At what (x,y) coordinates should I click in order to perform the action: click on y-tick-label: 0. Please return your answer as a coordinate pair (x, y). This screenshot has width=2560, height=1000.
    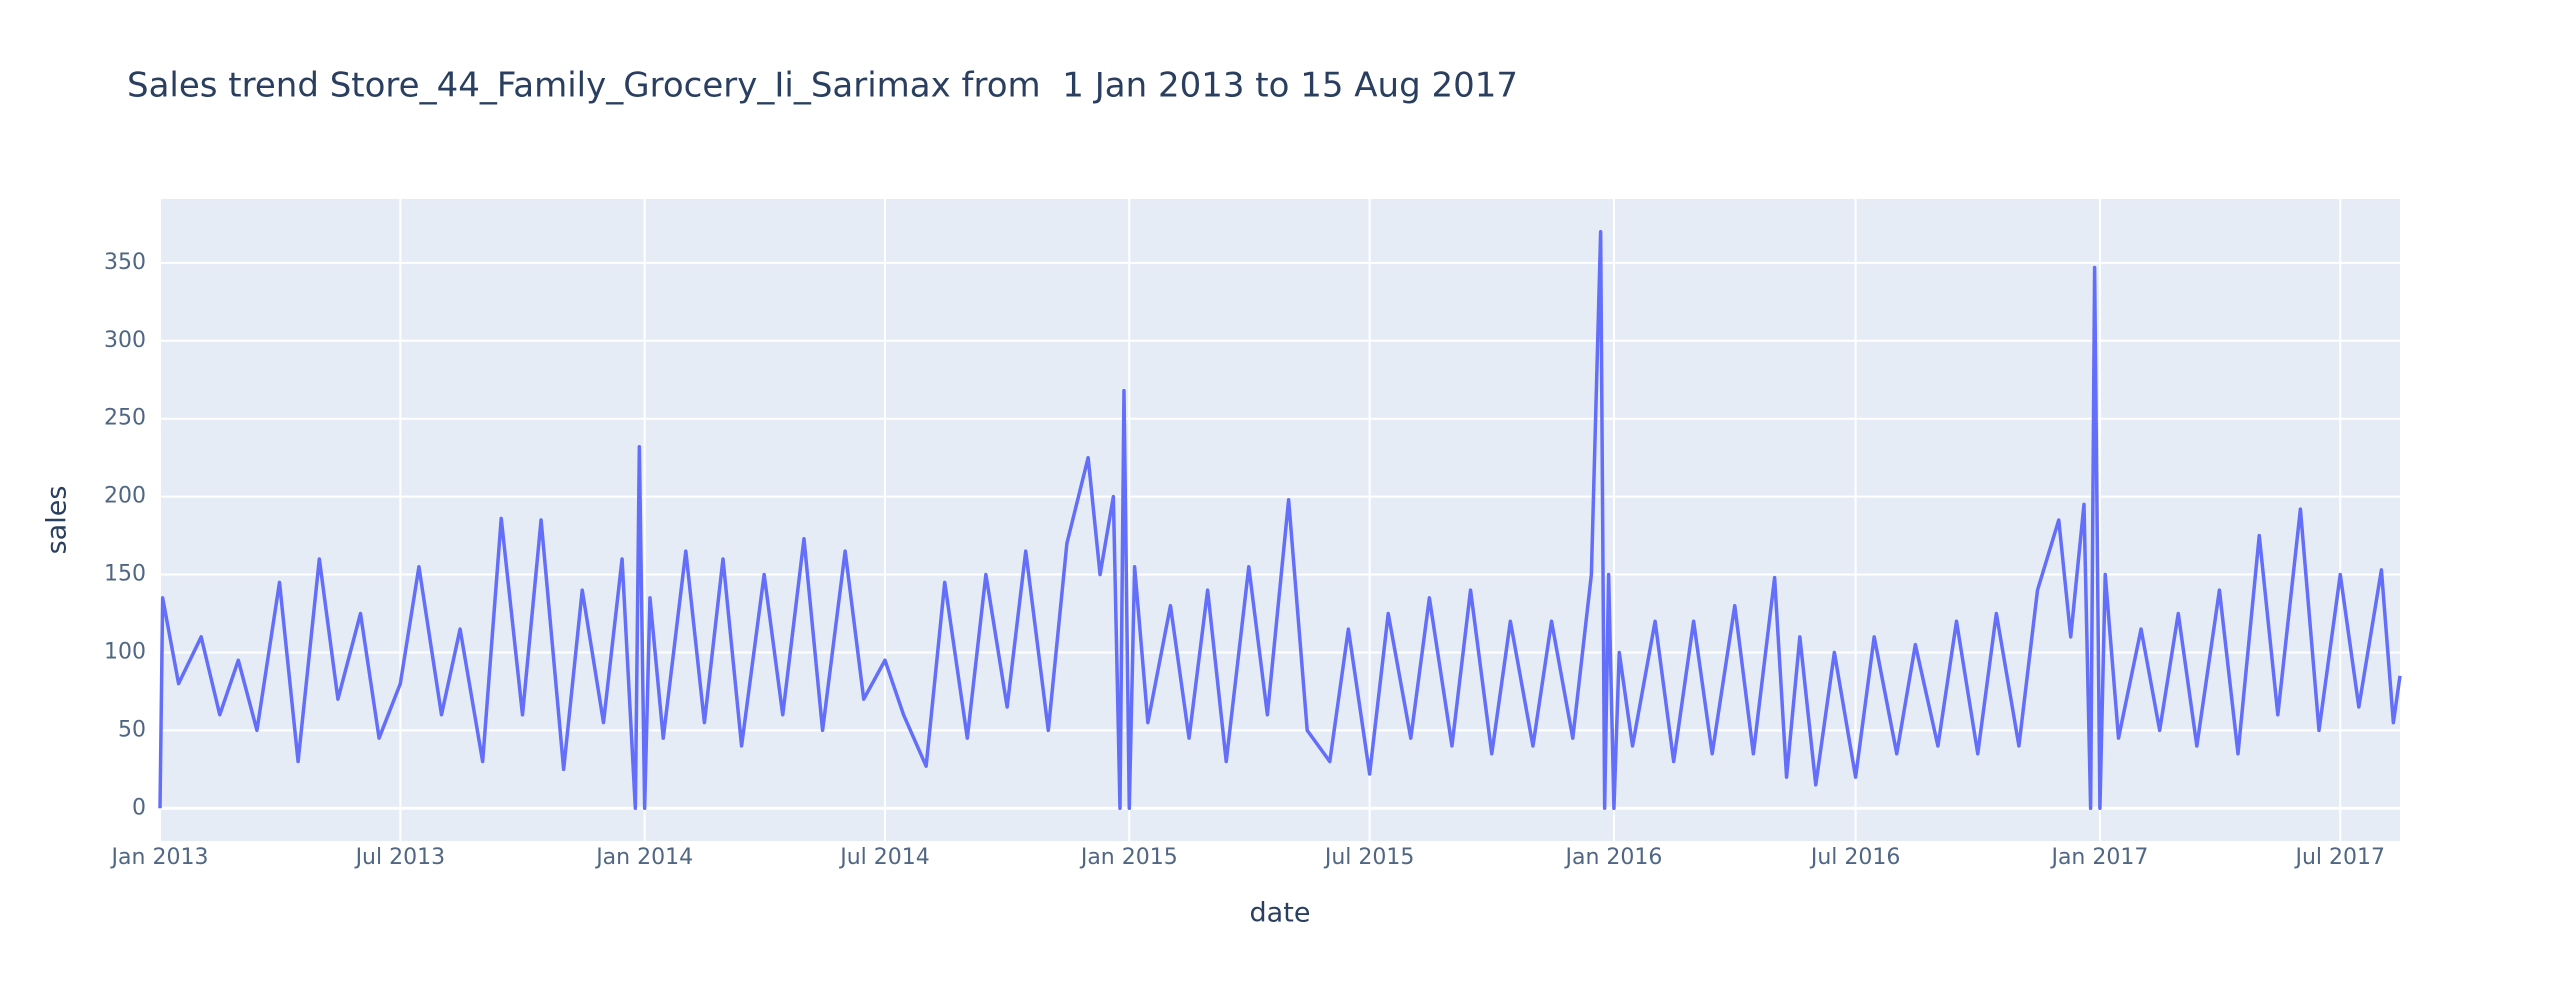
    Looking at the image, I should click on (139, 807).